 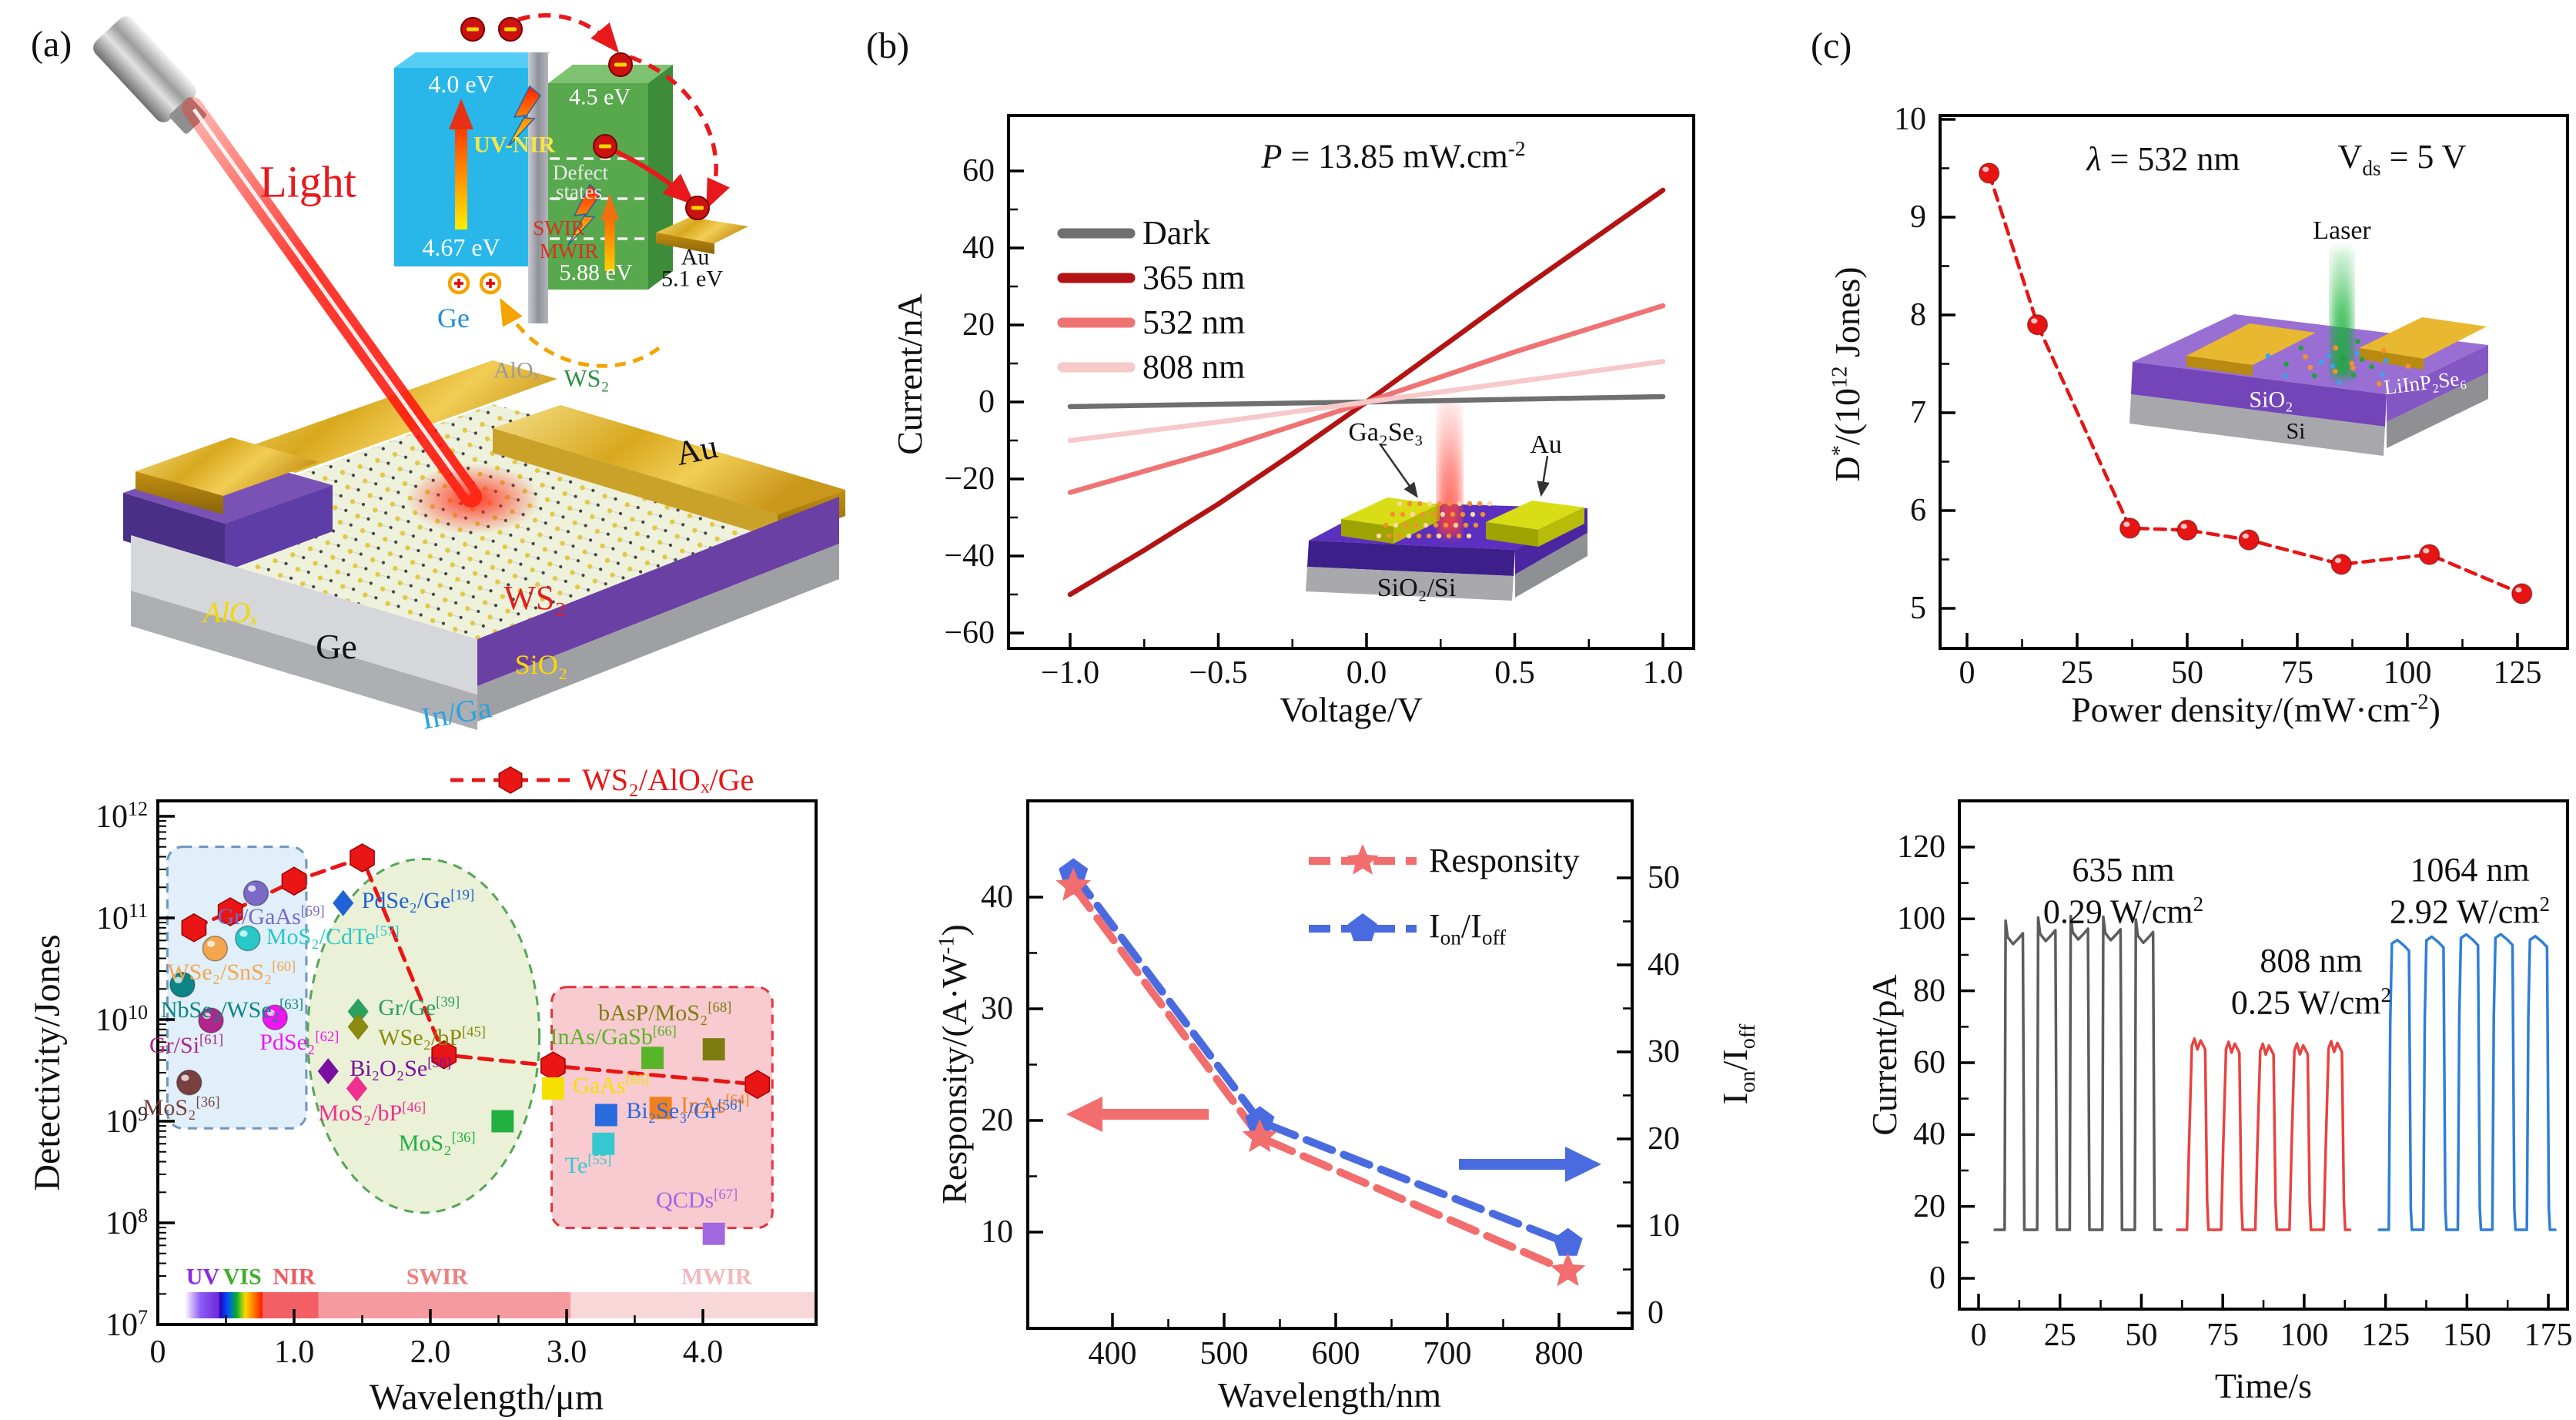 What do you see at coordinates (541, 665) in the screenshot?
I see `device-sio2-label: SiO₂` at bounding box center [541, 665].